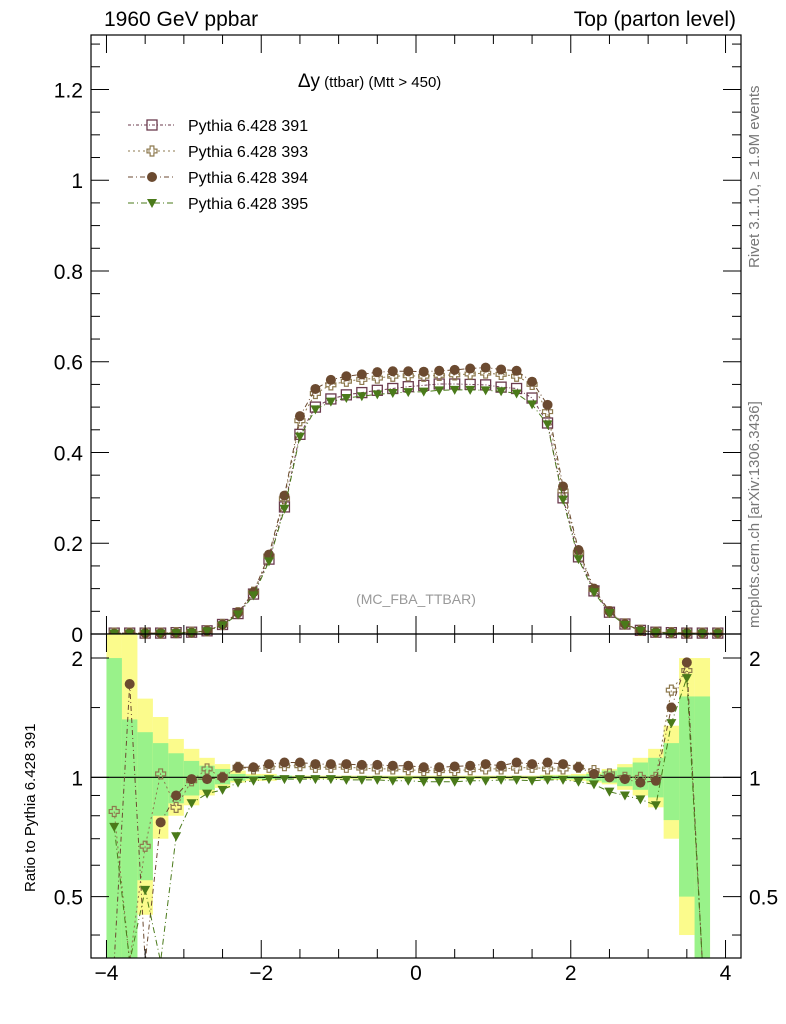 Image resolution: width=786 pixels, height=1024 pixels. I want to click on ratio-y-tick-label-right: 0.5, so click(763, 898).